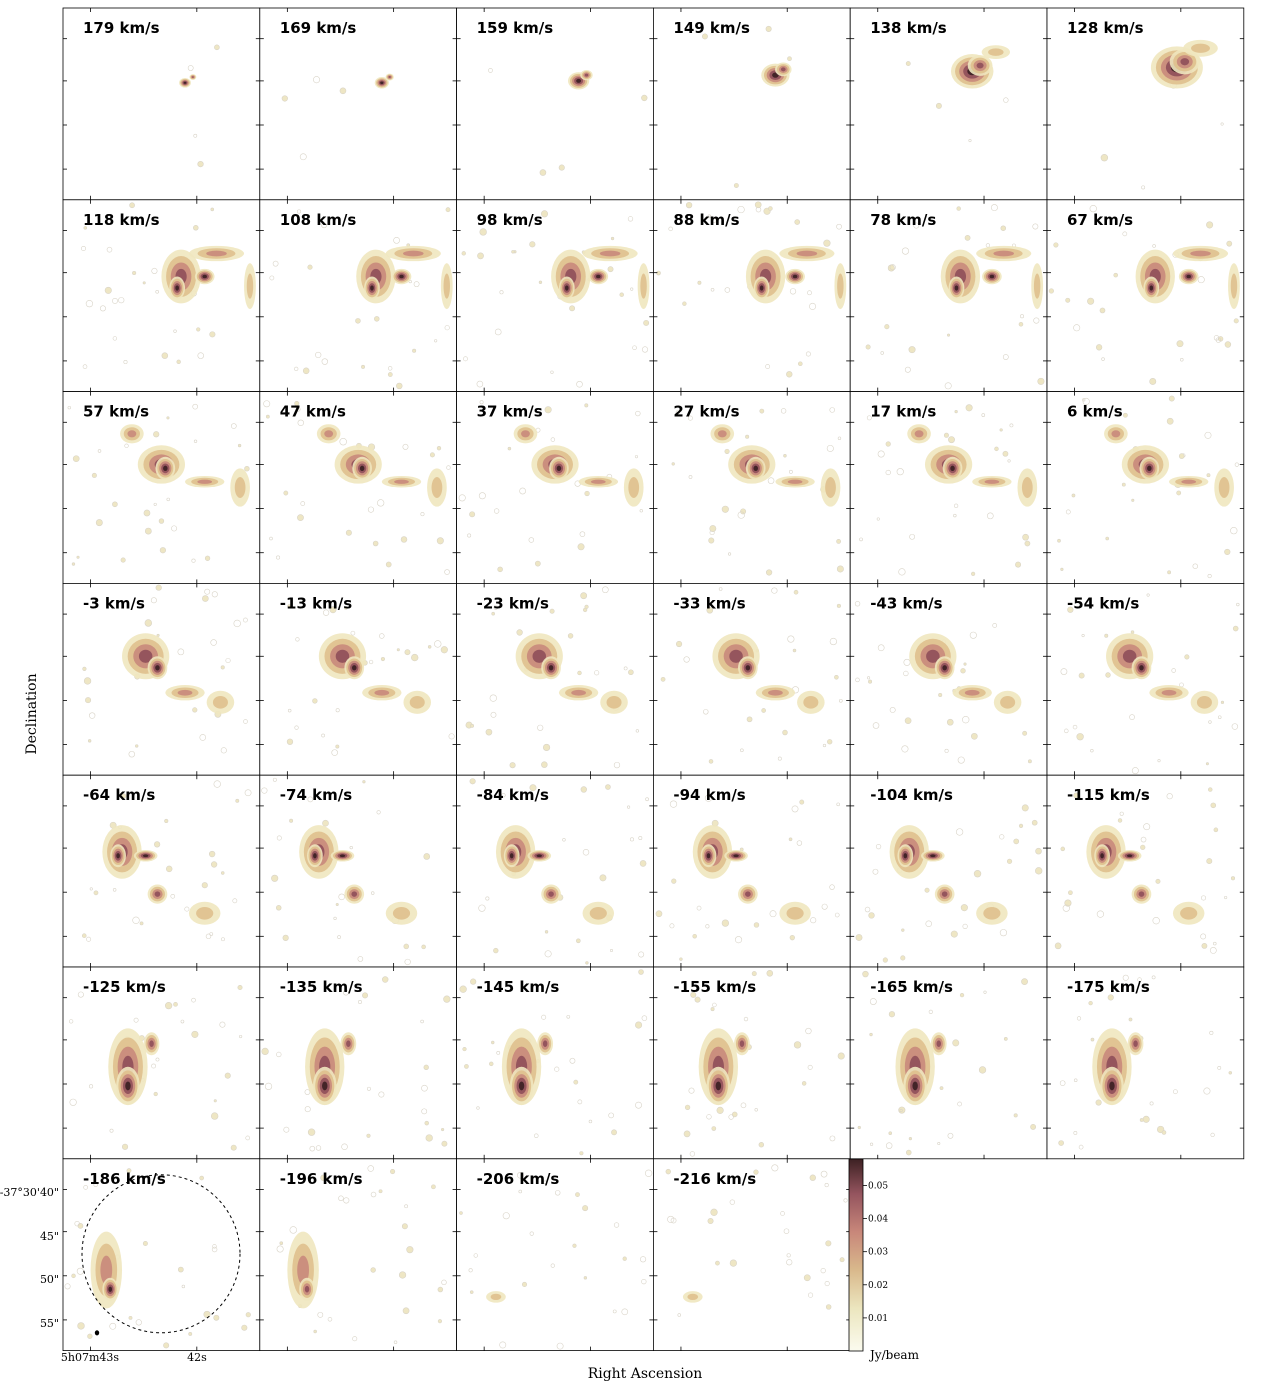 The image size is (1288, 1384). What do you see at coordinates (856, 1255) in the screenshot?
I see `colorbar-gradient` at bounding box center [856, 1255].